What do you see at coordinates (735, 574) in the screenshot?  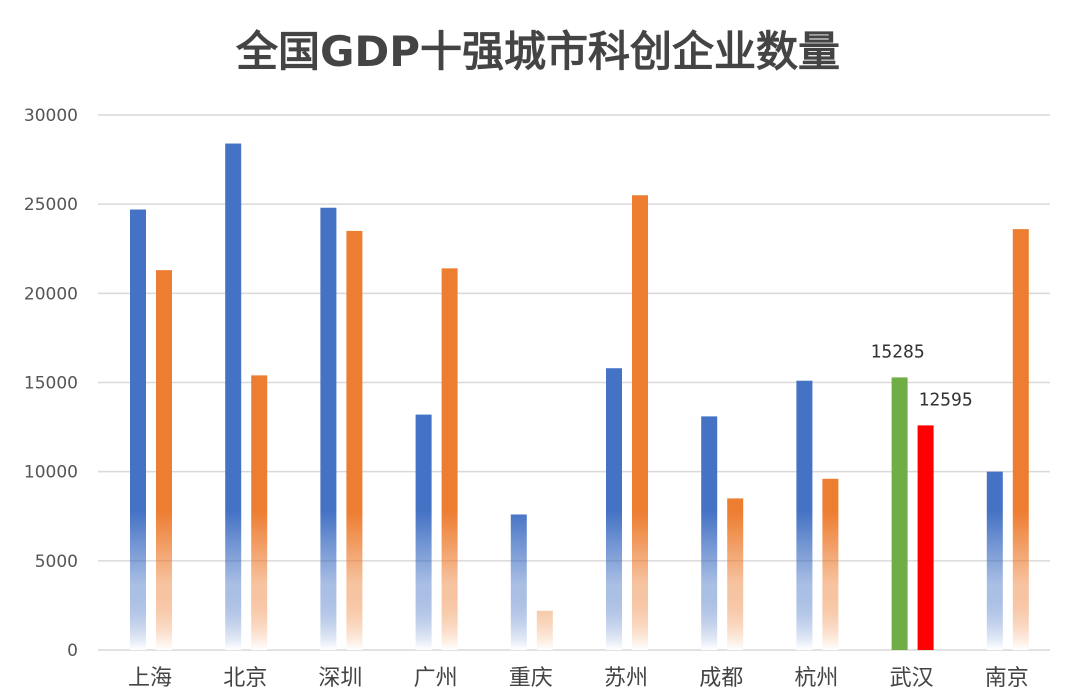 I see `bar-成都-series-2` at bounding box center [735, 574].